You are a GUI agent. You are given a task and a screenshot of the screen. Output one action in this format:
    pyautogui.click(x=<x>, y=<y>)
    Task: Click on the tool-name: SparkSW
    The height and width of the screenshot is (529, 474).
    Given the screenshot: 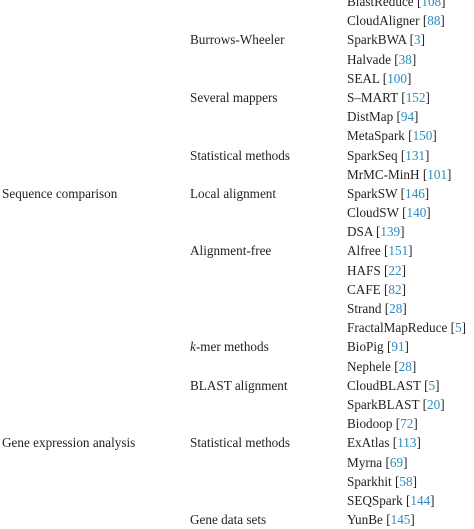 What is the action you would take?
    pyautogui.click(x=372, y=193)
    